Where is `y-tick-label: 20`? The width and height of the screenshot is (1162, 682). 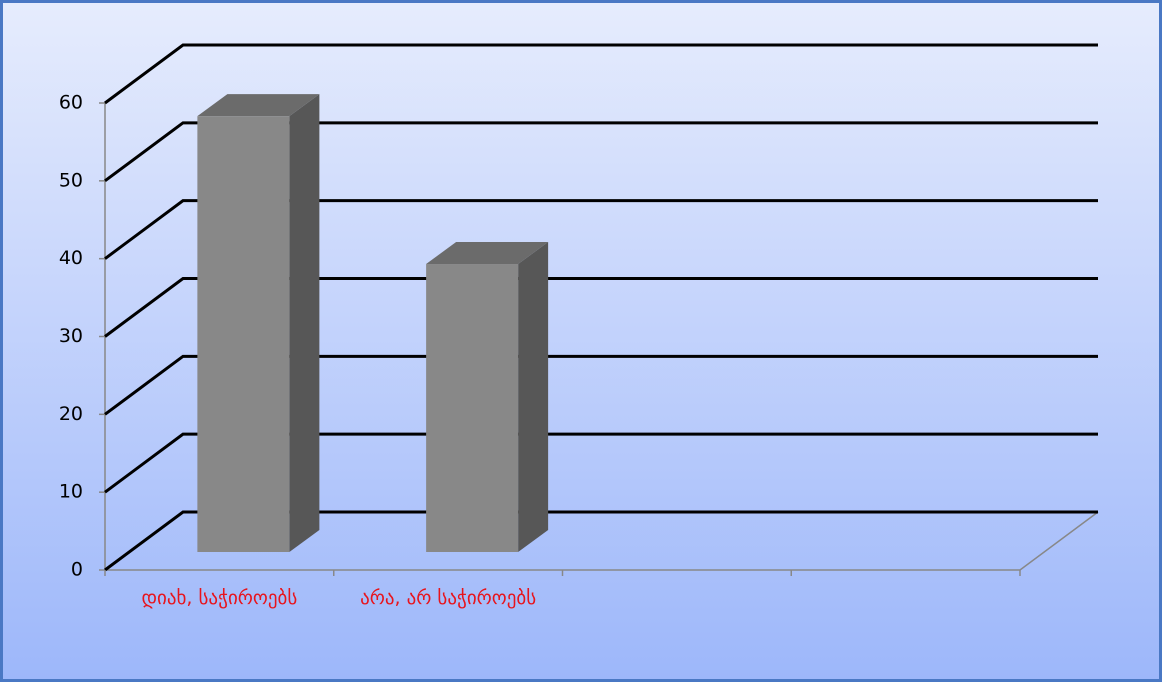
y-tick-label: 20 is located at coordinates (71, 414).